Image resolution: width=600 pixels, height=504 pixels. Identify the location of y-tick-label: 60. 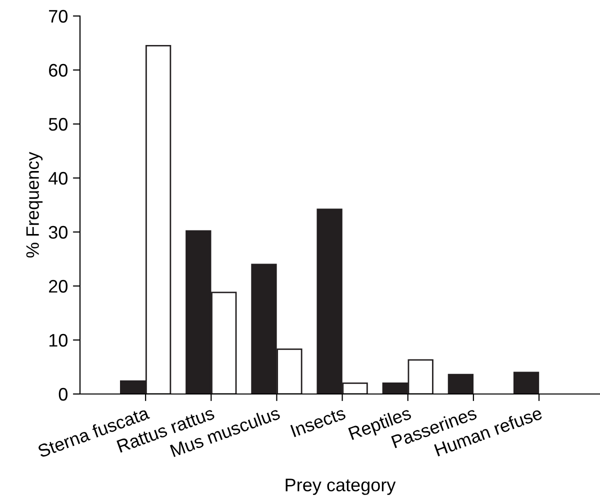
(58, 70).